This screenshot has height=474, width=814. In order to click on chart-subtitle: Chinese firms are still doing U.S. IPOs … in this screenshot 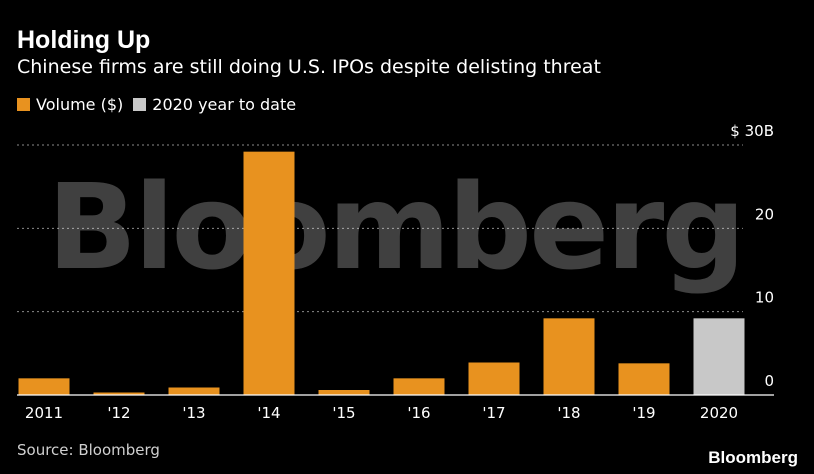, I will do `click(309, 67)`.